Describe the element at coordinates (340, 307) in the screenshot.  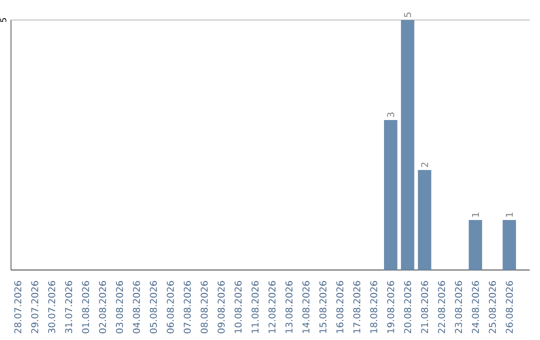
I see `x-tick-label: 16.08.2026` at that location.